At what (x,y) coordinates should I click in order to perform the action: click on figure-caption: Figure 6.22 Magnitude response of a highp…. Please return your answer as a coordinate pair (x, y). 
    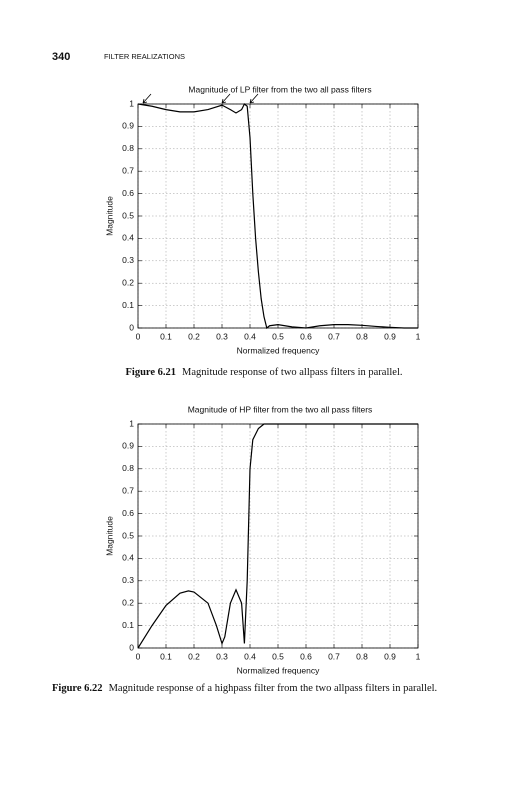
    Looking at the image, I should click on (259, 688).